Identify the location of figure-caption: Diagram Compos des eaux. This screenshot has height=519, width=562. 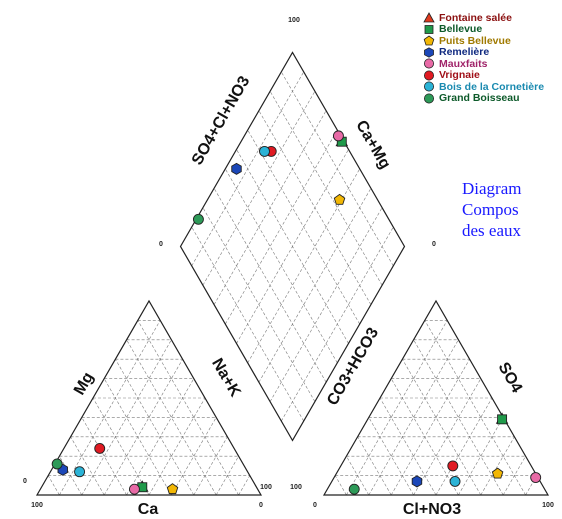
(512, 209).